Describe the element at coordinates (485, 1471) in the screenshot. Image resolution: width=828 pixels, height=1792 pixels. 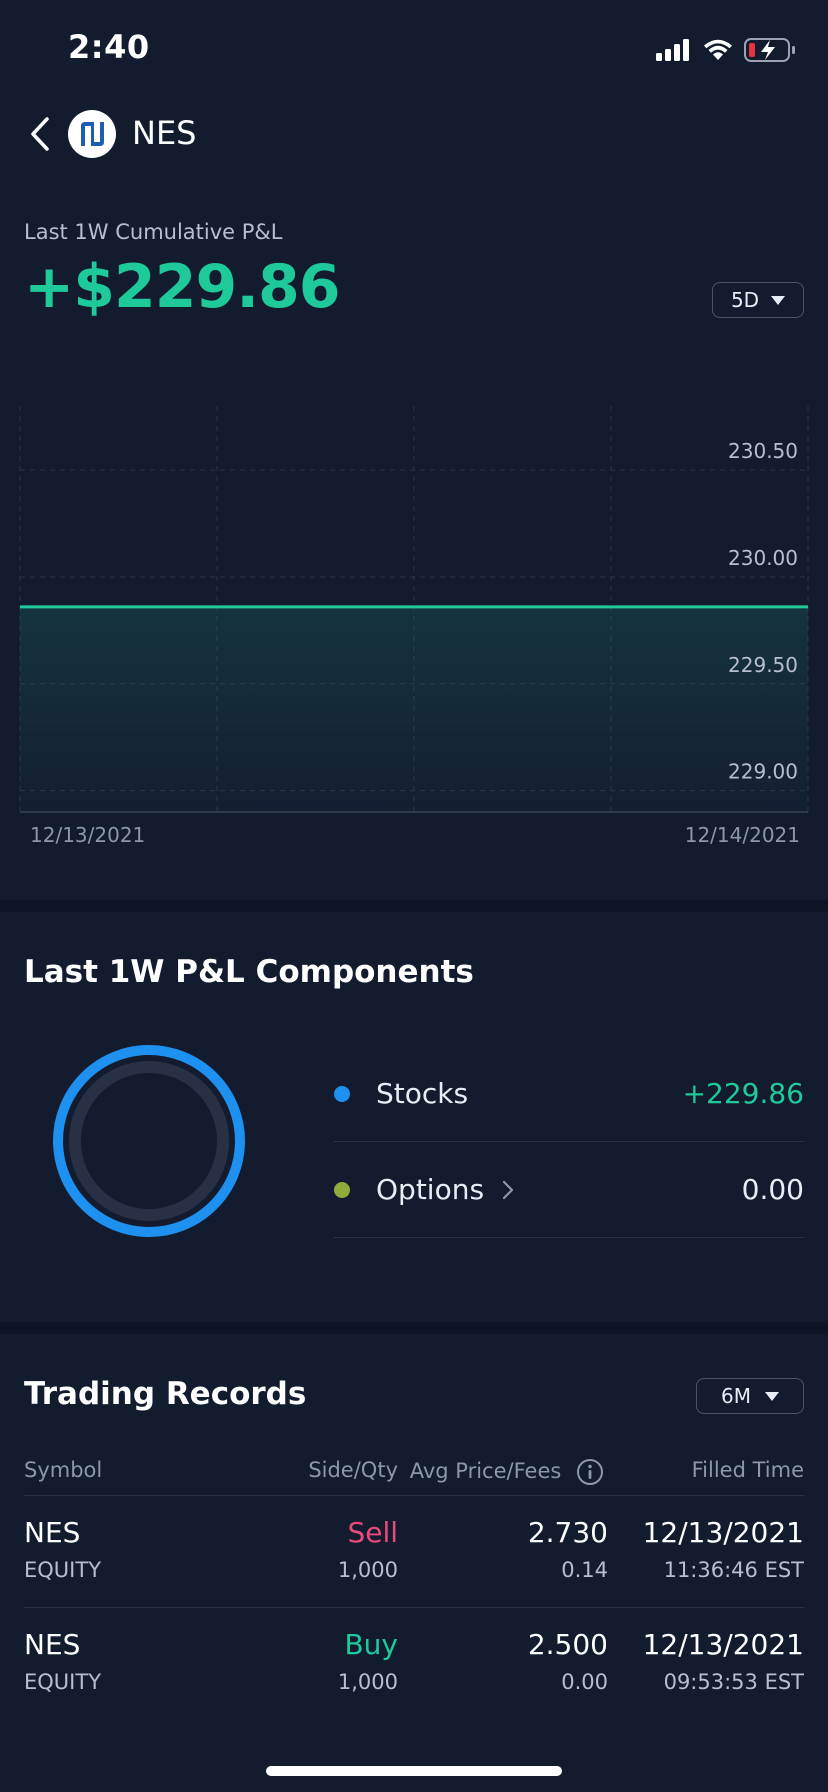
I see `col-avg-price-fees-label: Avg Price/Fees` at that location.